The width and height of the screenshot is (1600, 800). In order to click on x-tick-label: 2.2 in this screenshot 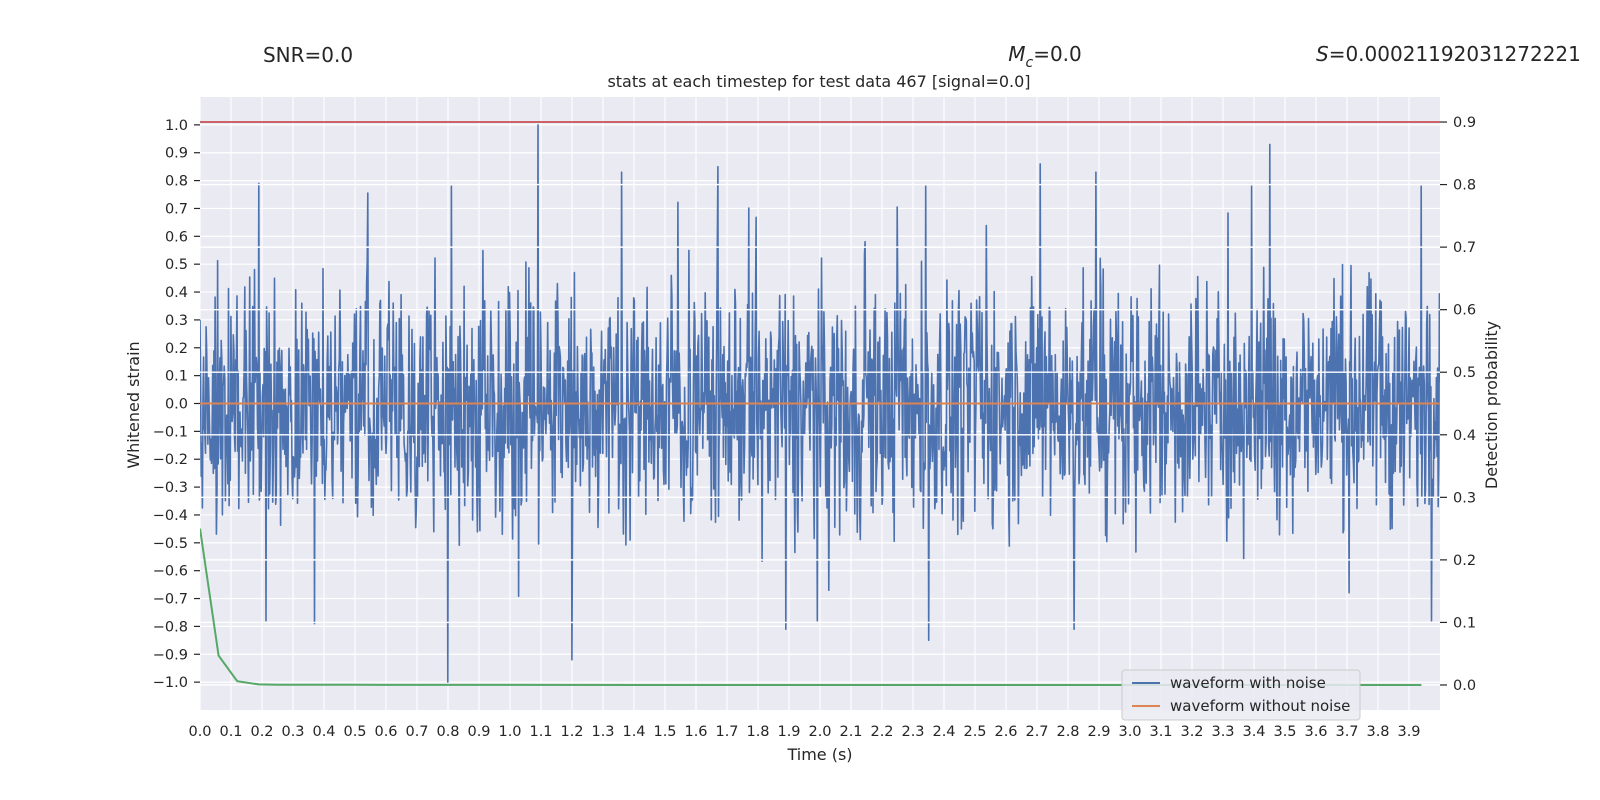, I will do `click(881, 732)`.